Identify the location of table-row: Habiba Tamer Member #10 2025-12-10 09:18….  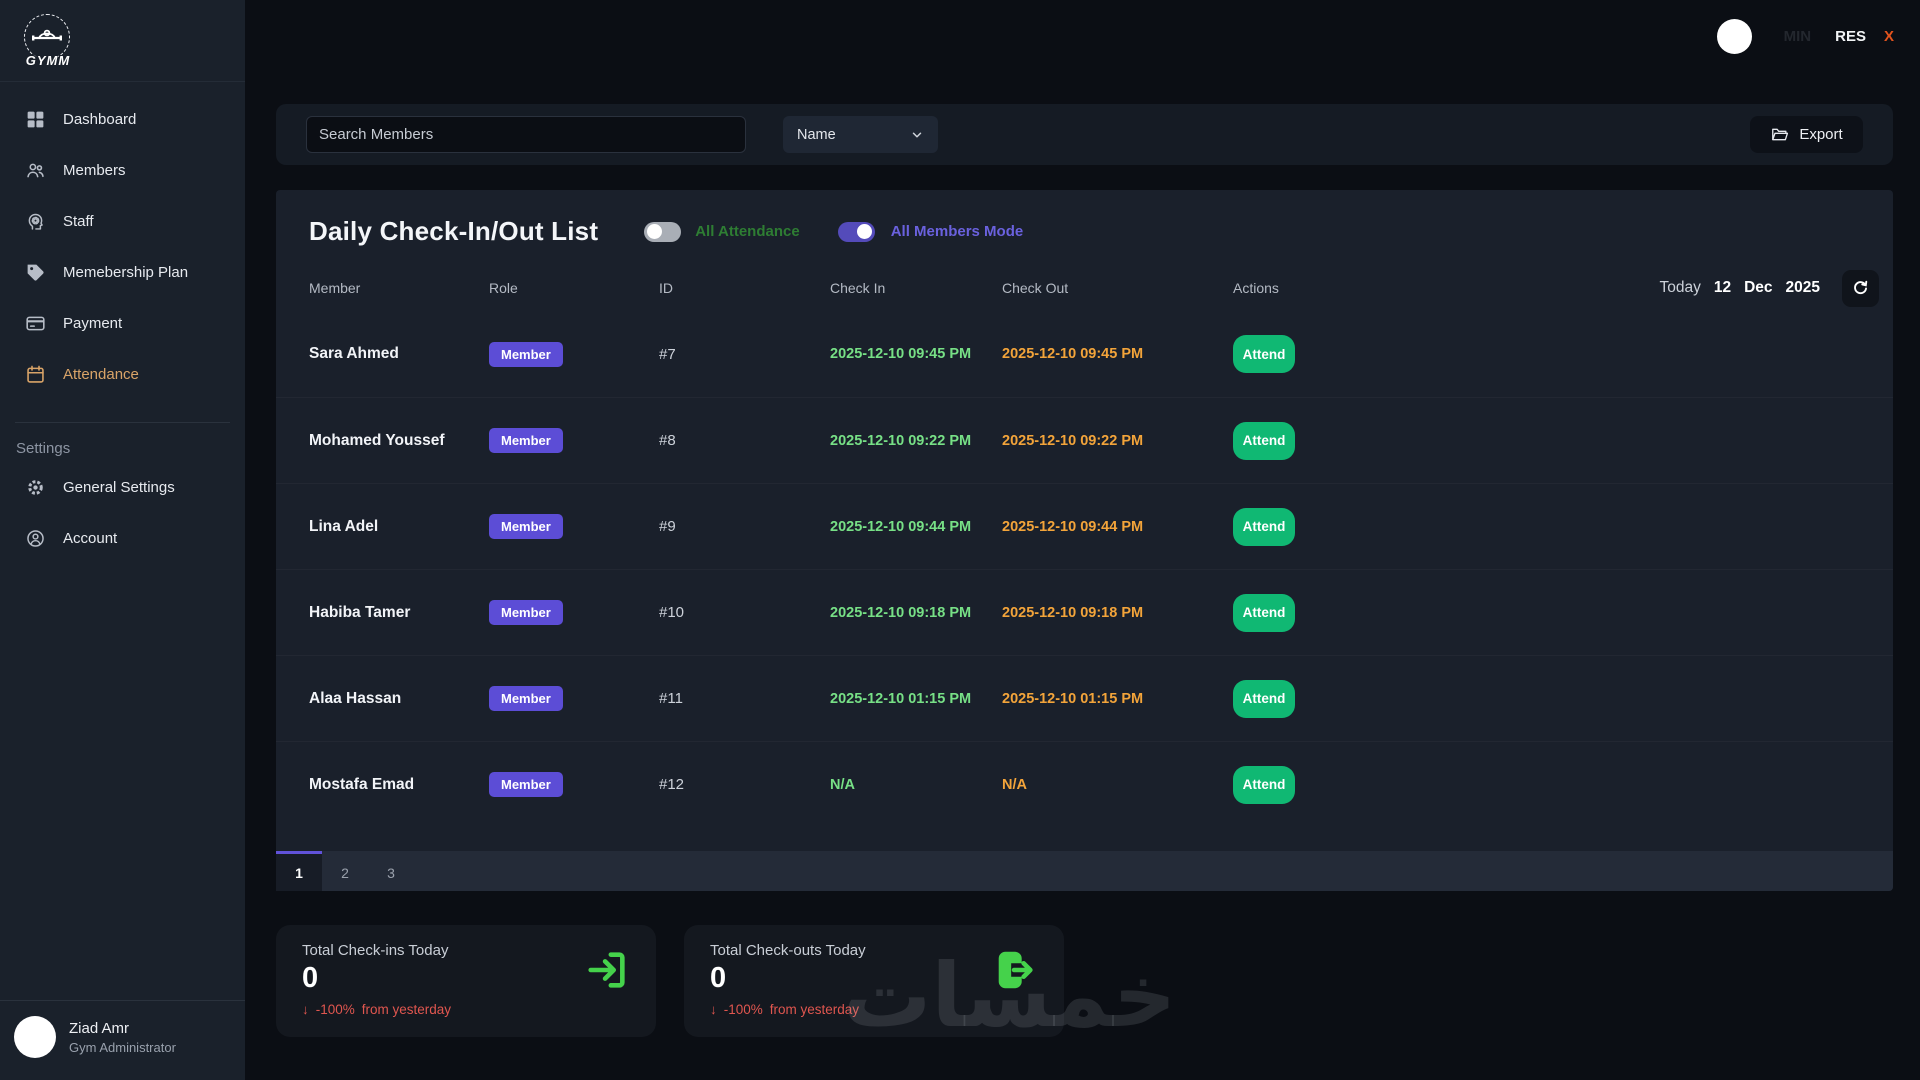
(1084, 612).